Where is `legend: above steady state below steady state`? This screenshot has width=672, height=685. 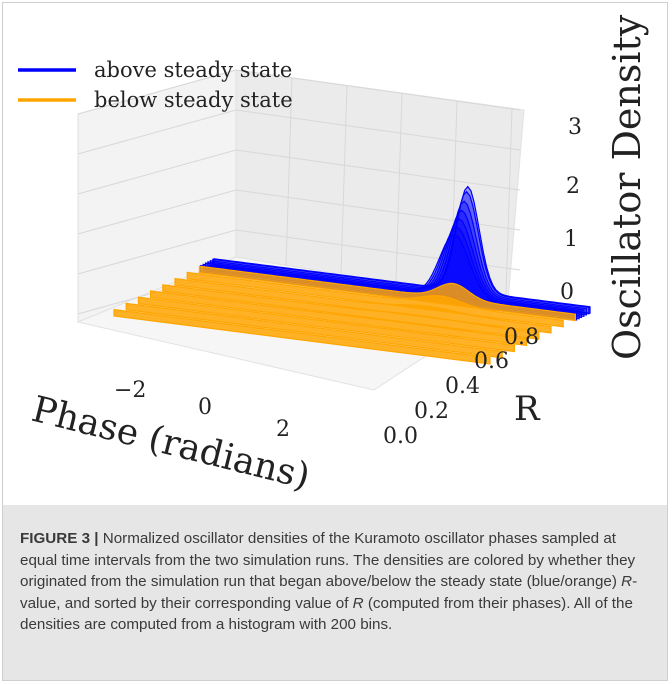
legend: above steady state below steady state is located at coordinates (155, 85).